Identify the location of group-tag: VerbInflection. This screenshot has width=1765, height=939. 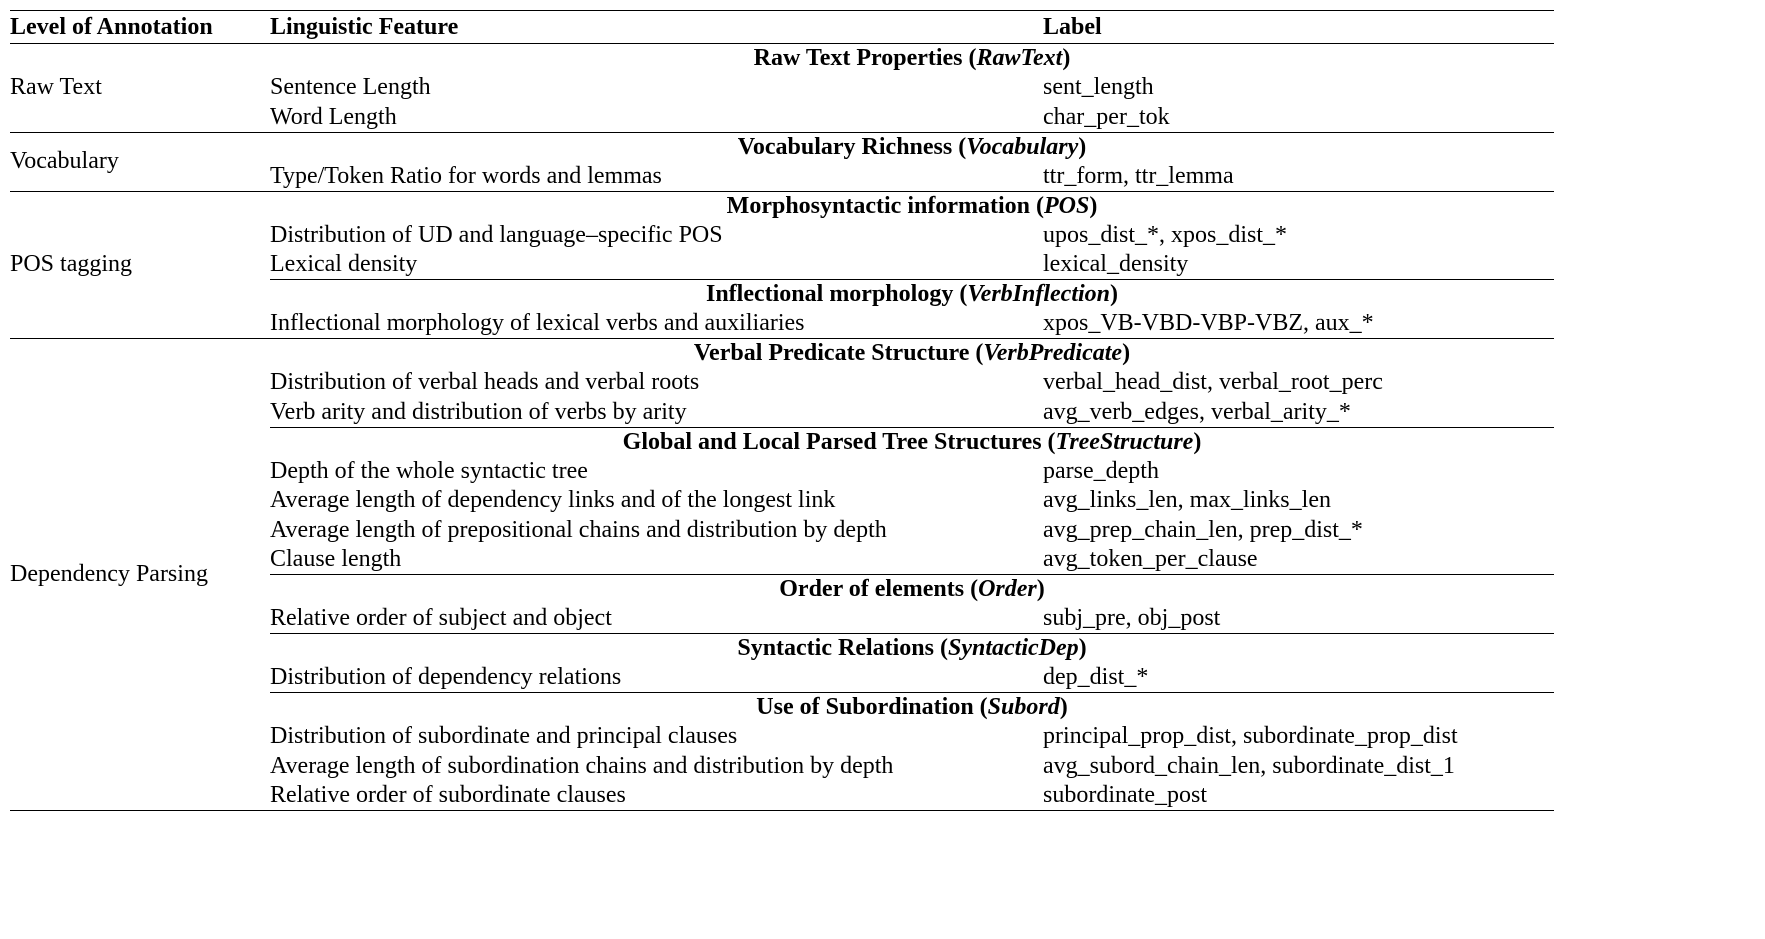
(1039, 294).